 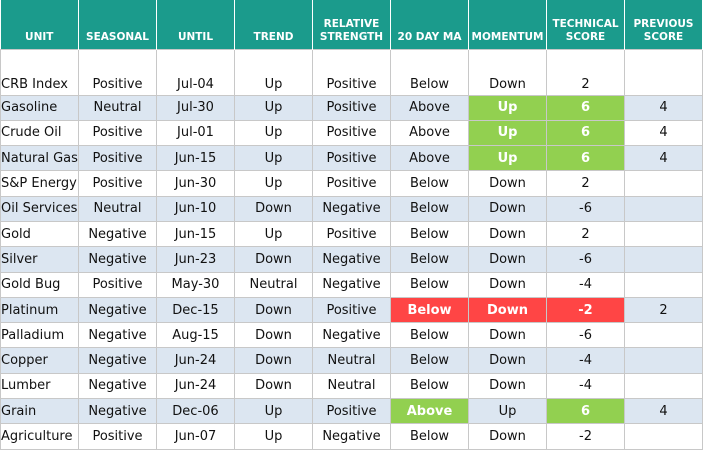 I want to click on table-cell: Jul-01, so click(x=195, y=133).